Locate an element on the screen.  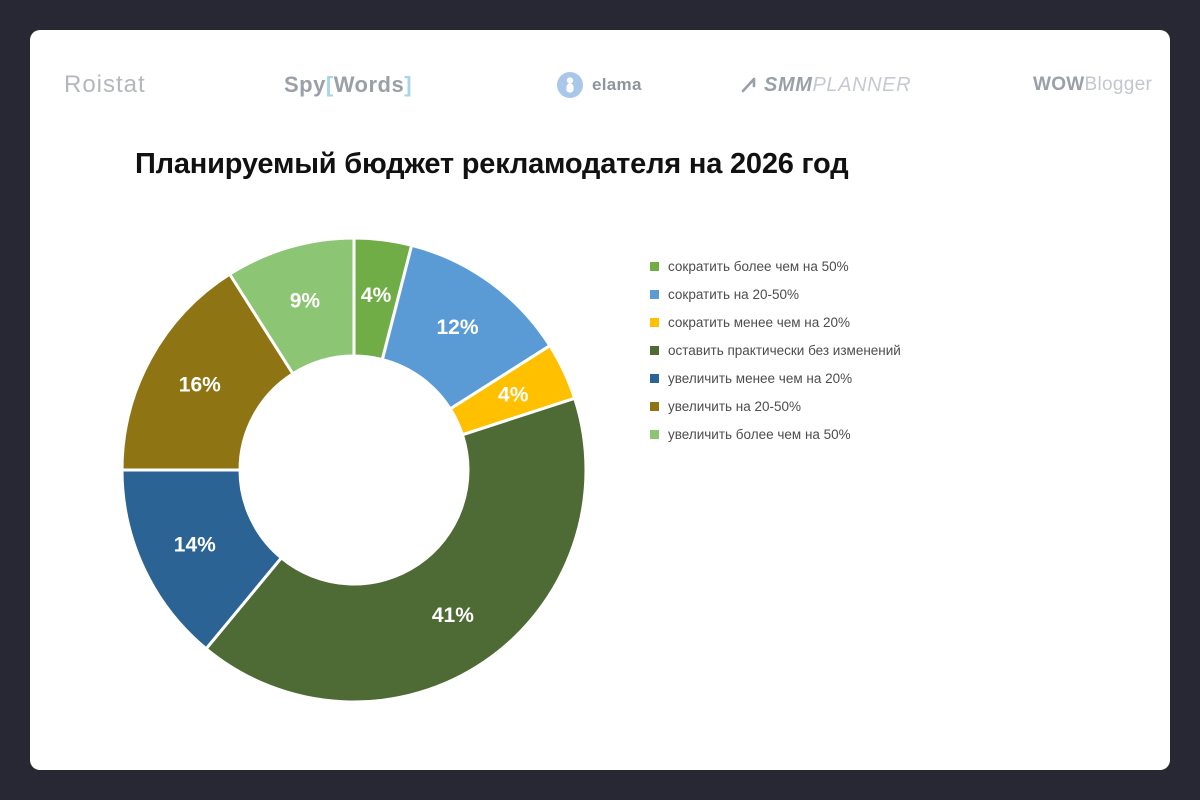
legend-item: сократить менее чем на 20% is located at coordinates (775, 322).